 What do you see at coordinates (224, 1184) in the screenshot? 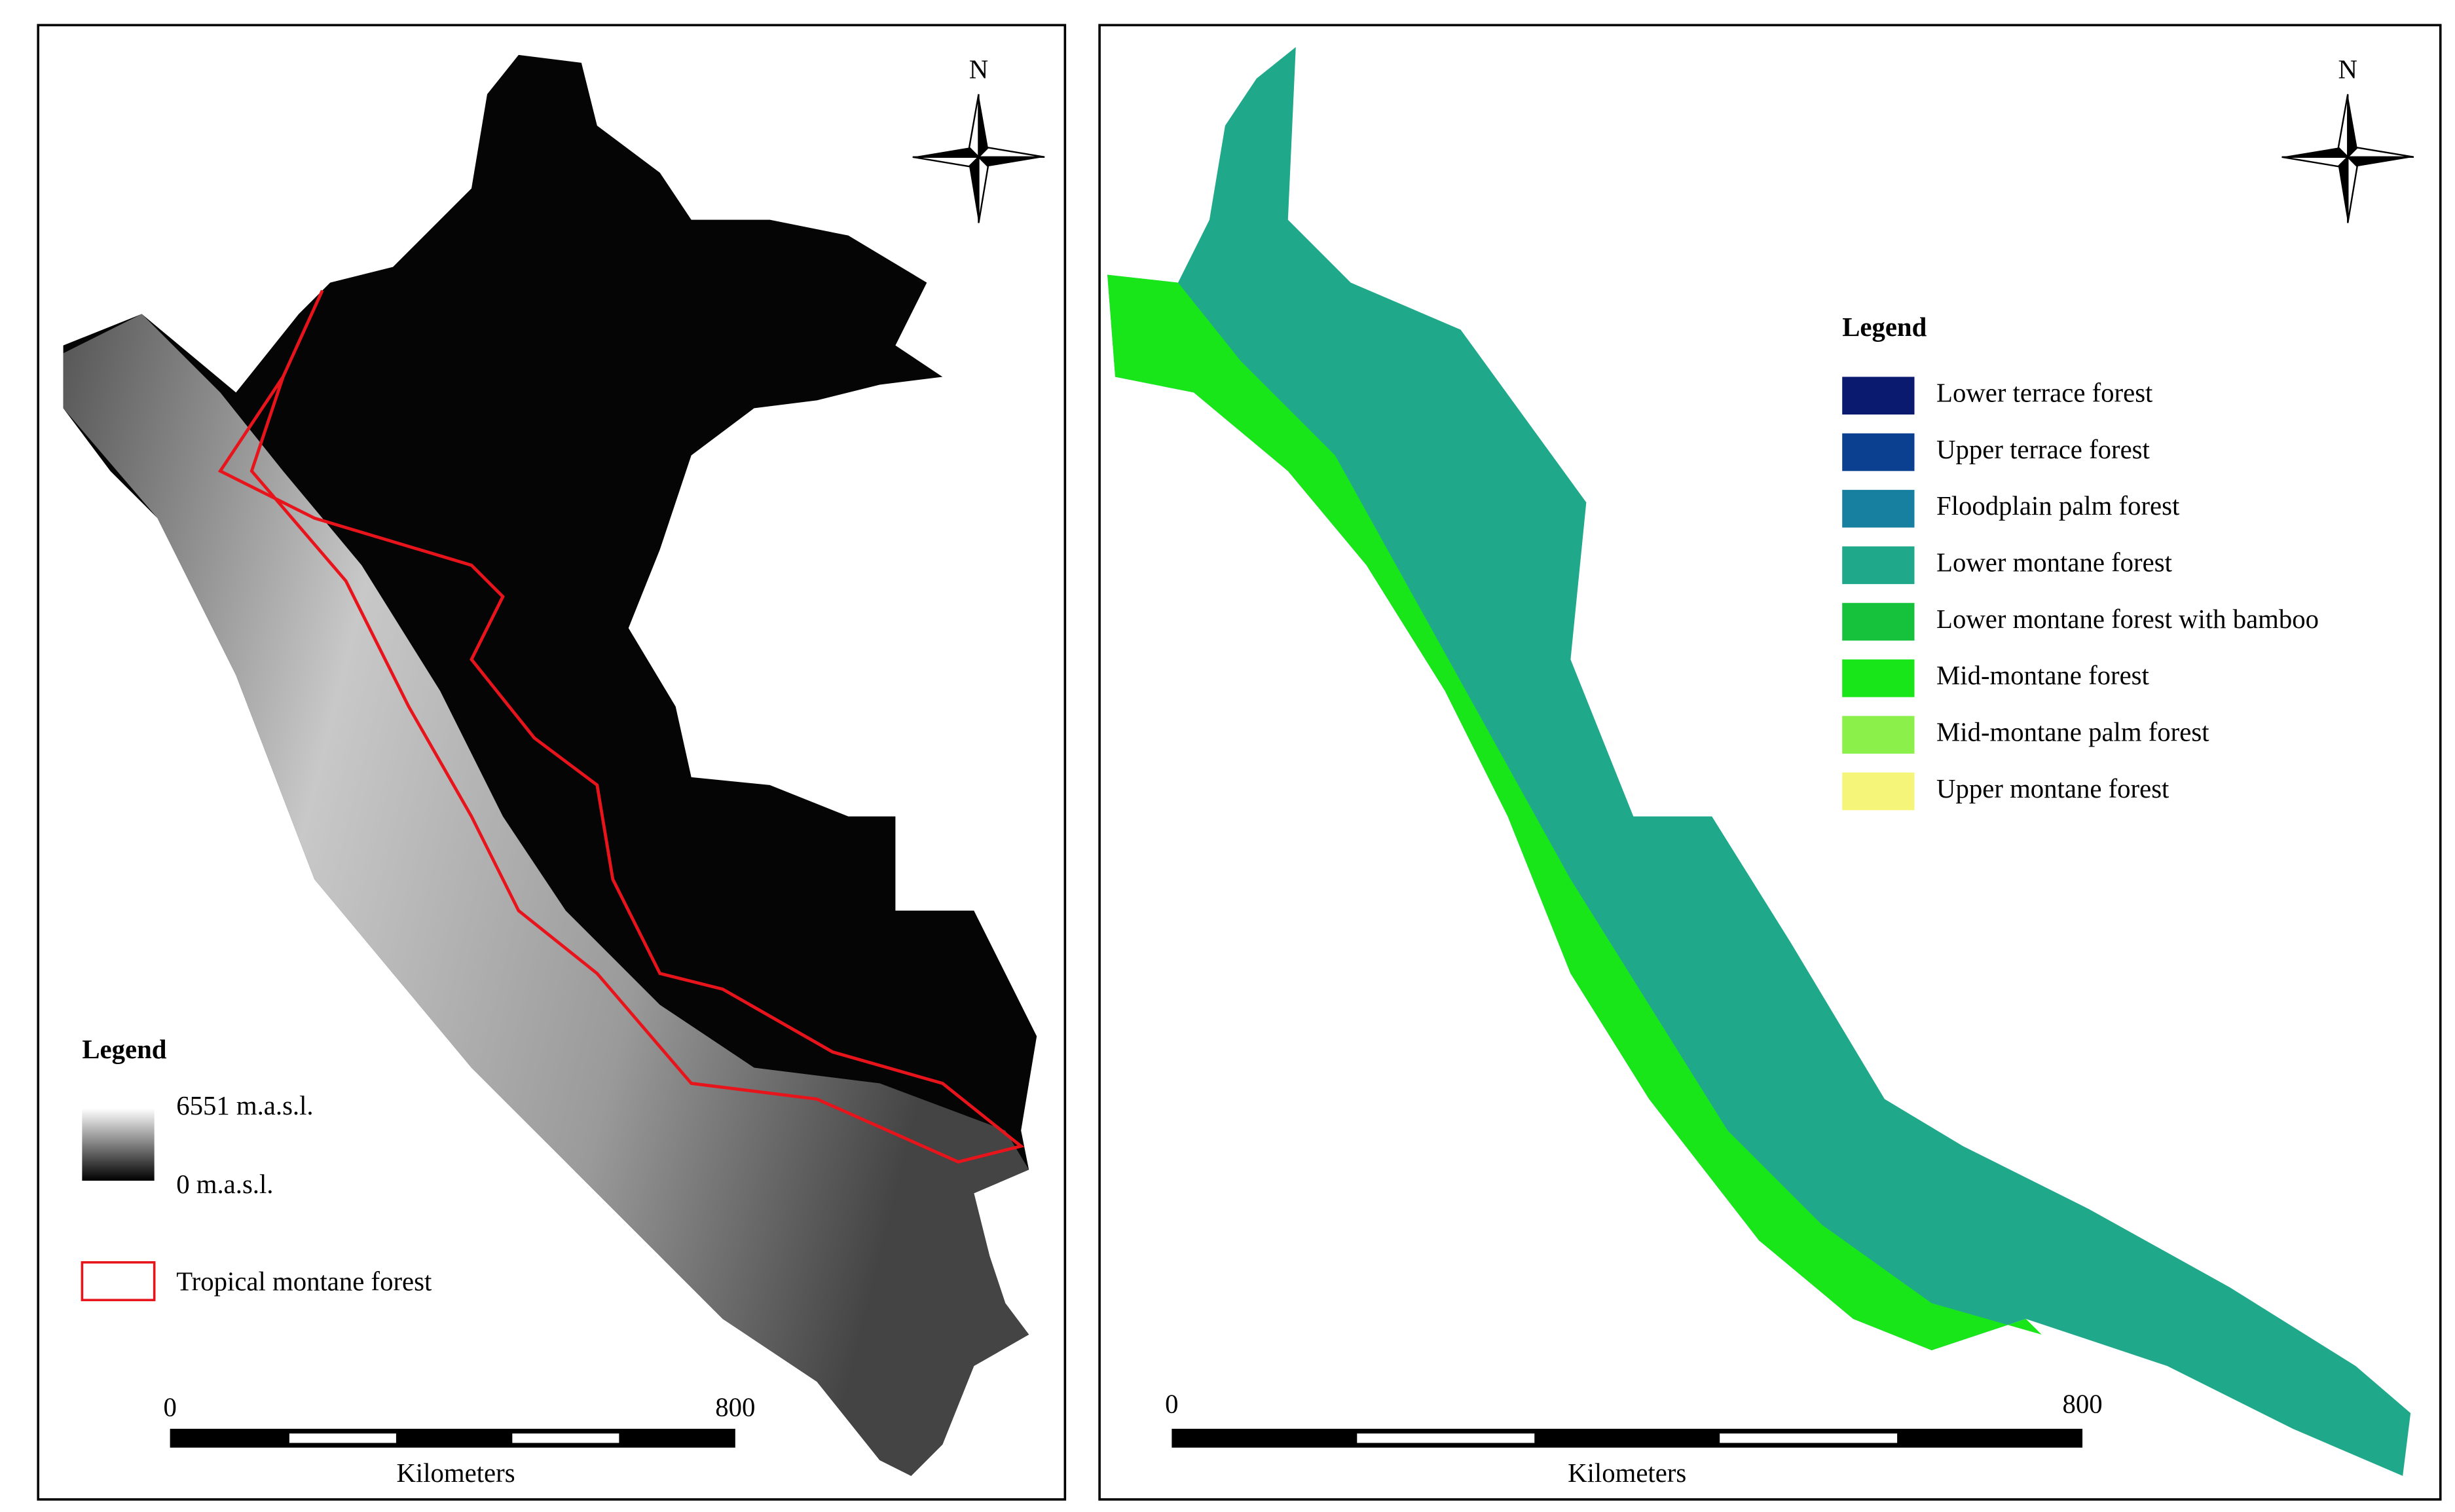
I see `legend-label: 0 m.a.s.l.` at bounding box center [224, 1184].